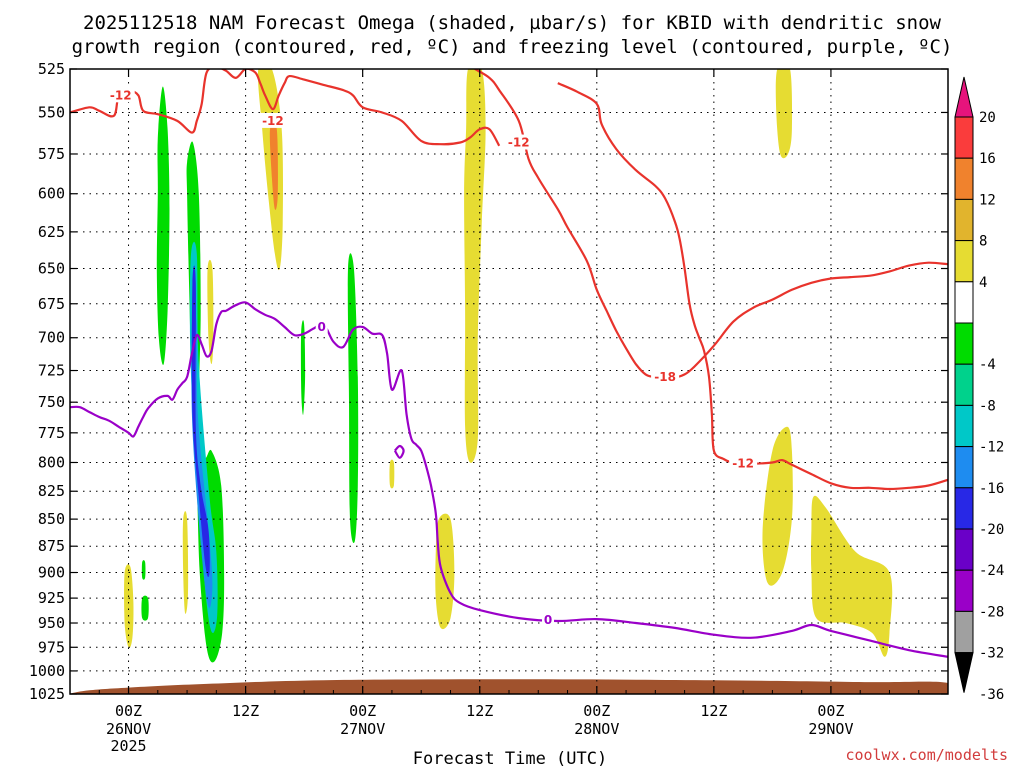  I want to click on y-tick-label: 925, so click(51, 598).